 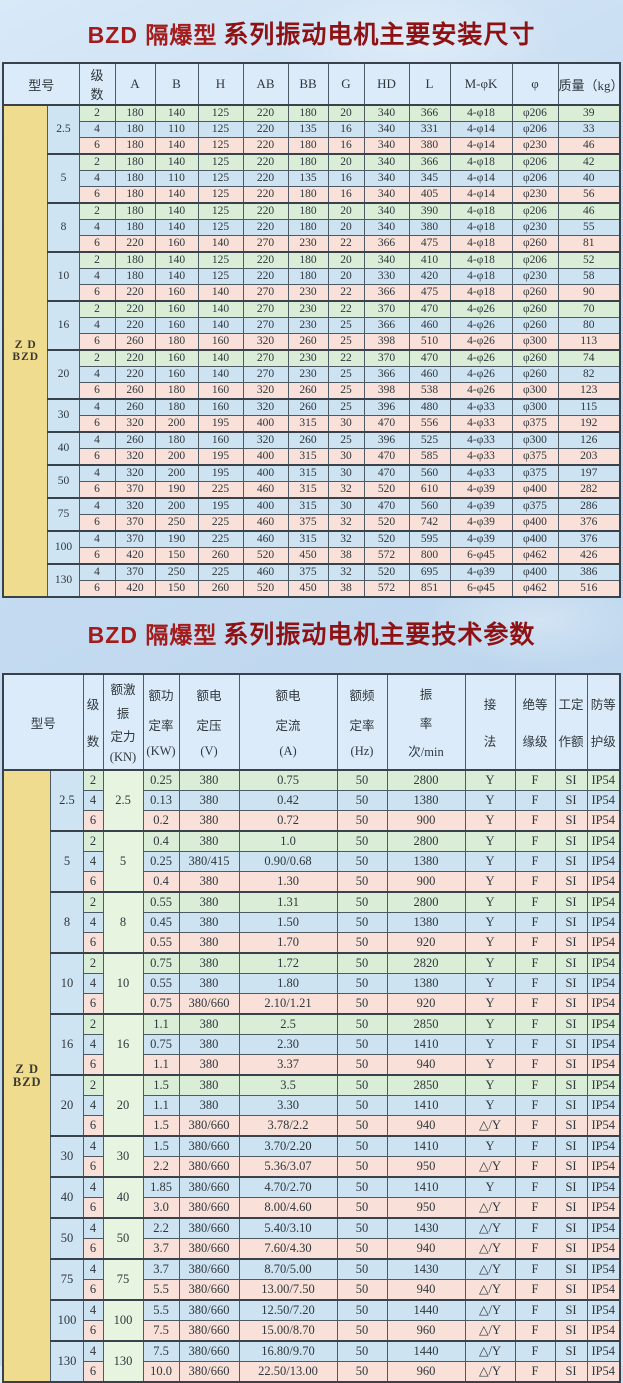 What do you see at coordinates (426, 821) in the screenshot?
I see `value-cell: 900` at bounding box center [426, 821].